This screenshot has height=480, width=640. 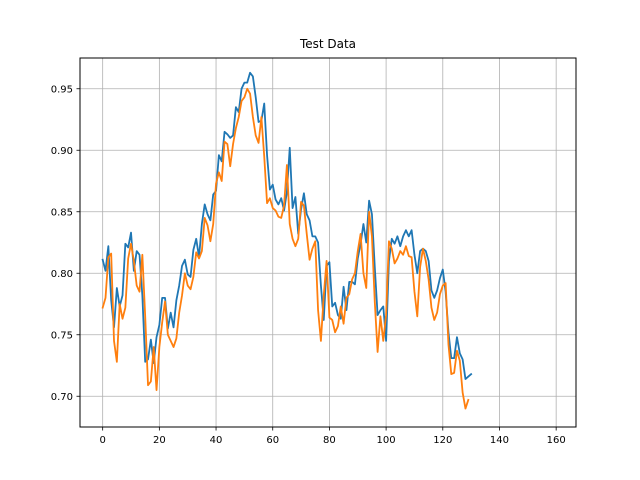 I want to click on y-tick-label: 0.90, so click(x=62, y=151).